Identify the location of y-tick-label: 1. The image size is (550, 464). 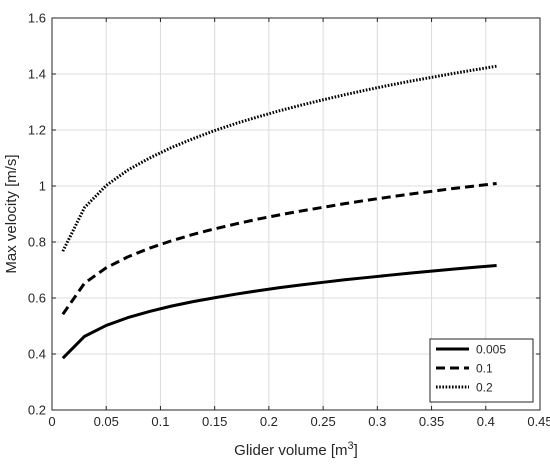
(42, 186).